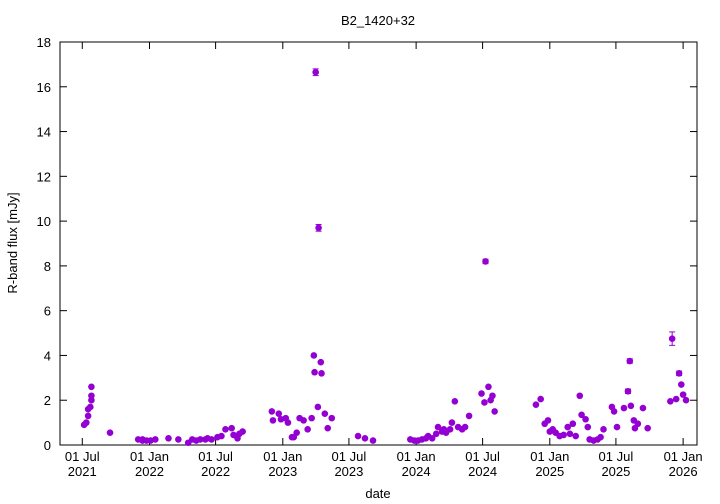 The height and width of the screenshot is (504, 720). Describe the element at coordinates (47, 400) in the screenshot. I see `y-tick-label: 2` at that location.